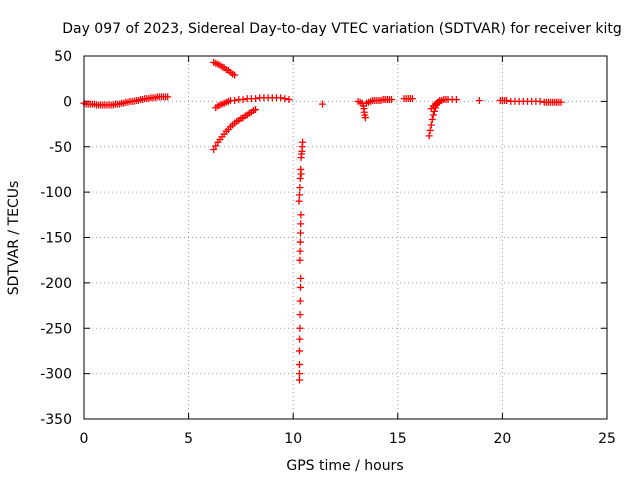  What do you see at coordinates (375, 109) in the screenshot?
I see `series-arc-13h` at bounding box center [375, 109].